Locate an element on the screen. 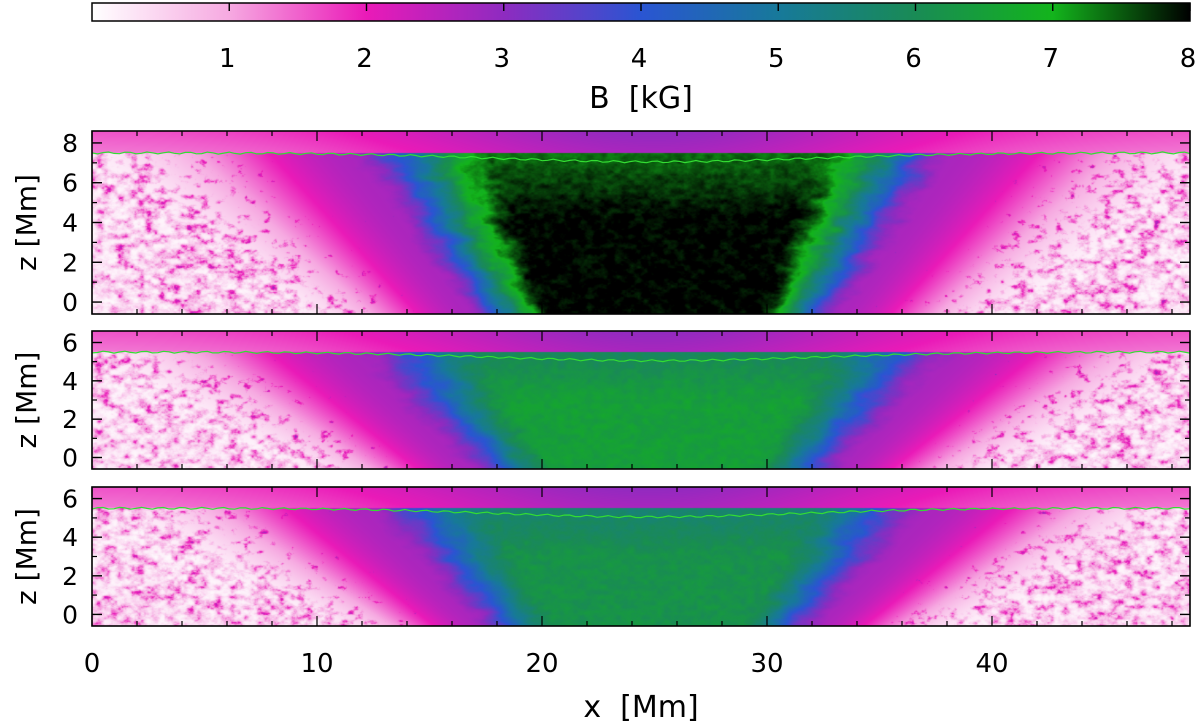 The height and width of the screenshot is (727, 1200). colorbar-ticks: 1 2 3 4 5 6 7 8 is located at coordinates (707, 38).